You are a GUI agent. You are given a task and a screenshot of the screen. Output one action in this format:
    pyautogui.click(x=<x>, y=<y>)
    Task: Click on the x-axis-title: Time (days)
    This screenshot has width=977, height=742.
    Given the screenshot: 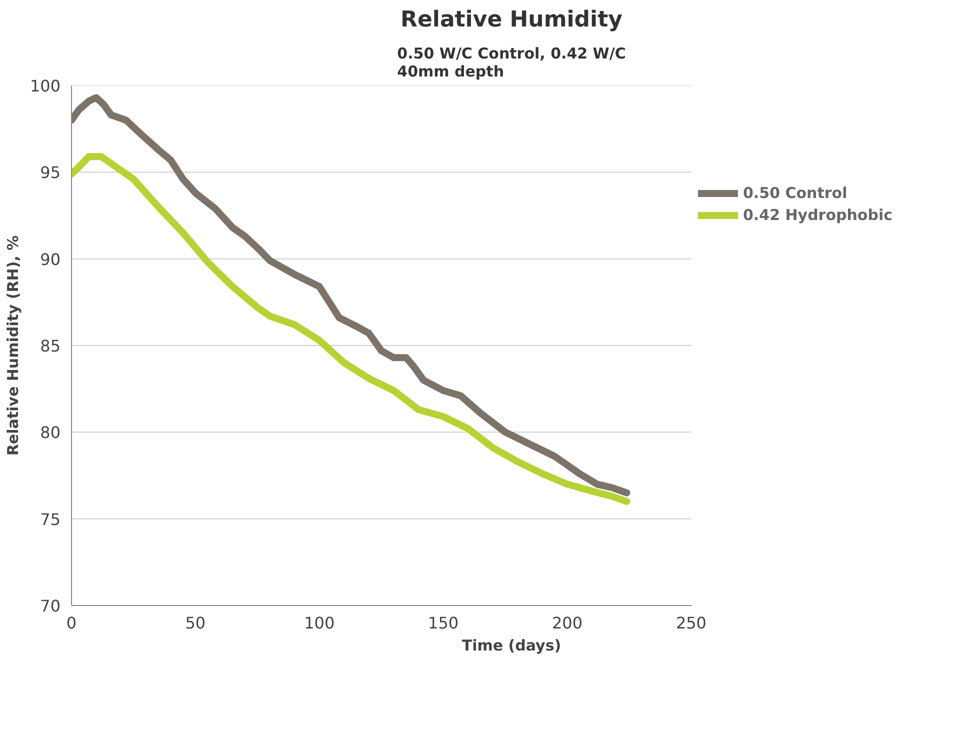 What is the action you would take?
    pyautogui.click(x=512, y=645)
    